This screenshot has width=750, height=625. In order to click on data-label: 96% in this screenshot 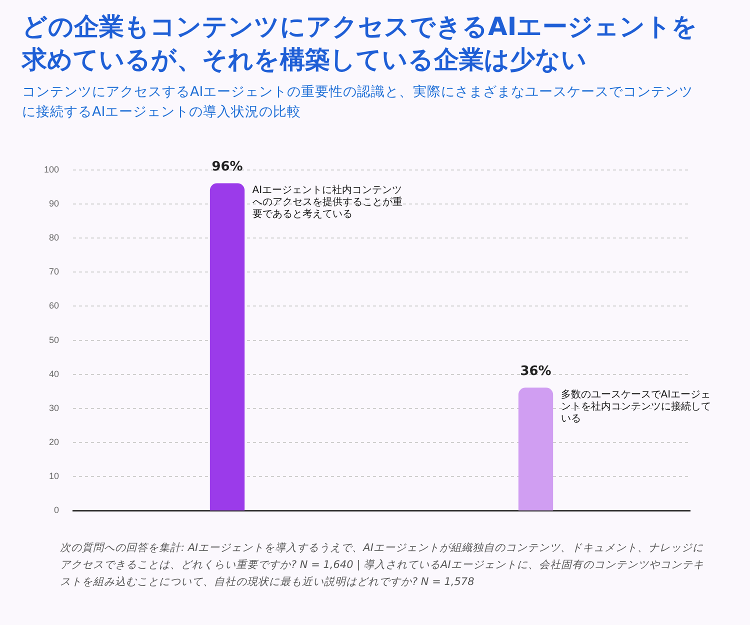, I will do `click(227, 167)`.